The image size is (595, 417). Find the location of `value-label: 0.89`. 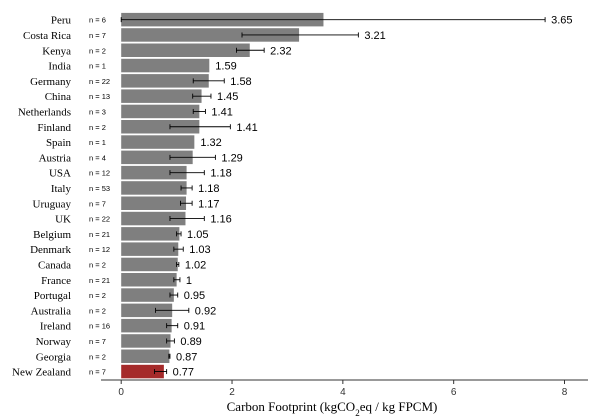

value-label: 0.89 is located at coordinates (190, 342).